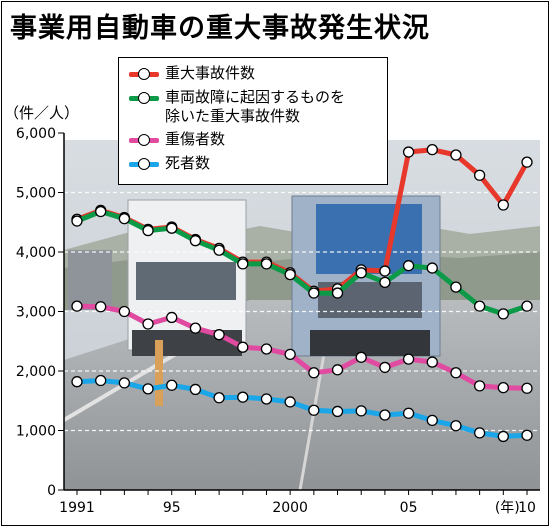 The width and height of the screenshot is (552, 529). What do you see at coordinates (527, 508) in the screenshot?
I see `x-tick-label: 10` at bounding box center [527, 508].